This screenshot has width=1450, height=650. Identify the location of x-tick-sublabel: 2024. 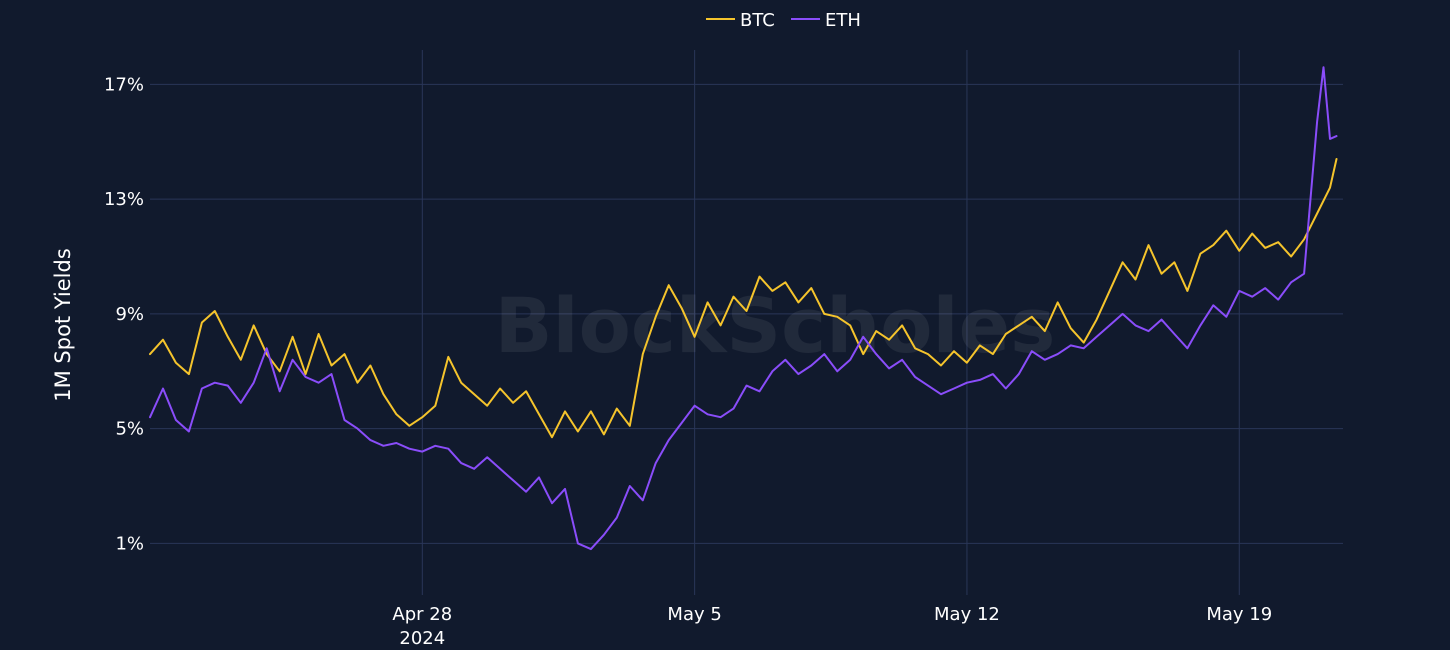
(422, 638).